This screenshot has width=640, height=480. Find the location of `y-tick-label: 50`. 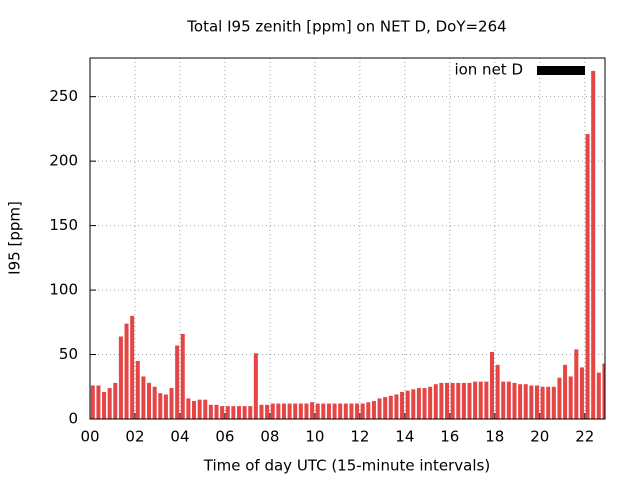

y-tick-label: 50 is located at coordinates (68, 354).